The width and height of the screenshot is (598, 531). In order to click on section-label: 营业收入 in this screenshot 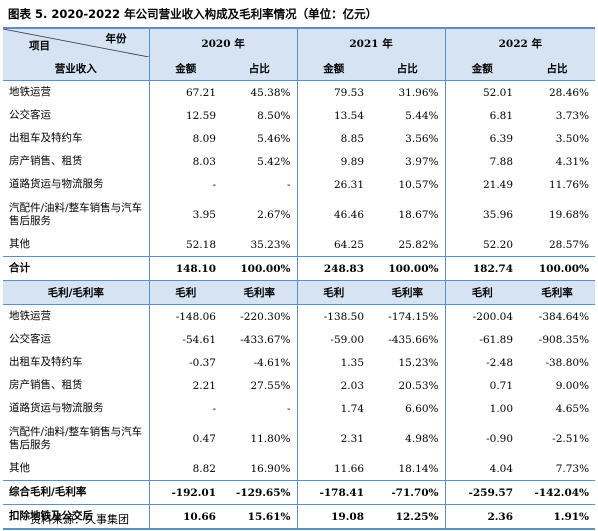, I will do `click(76, 69)`.